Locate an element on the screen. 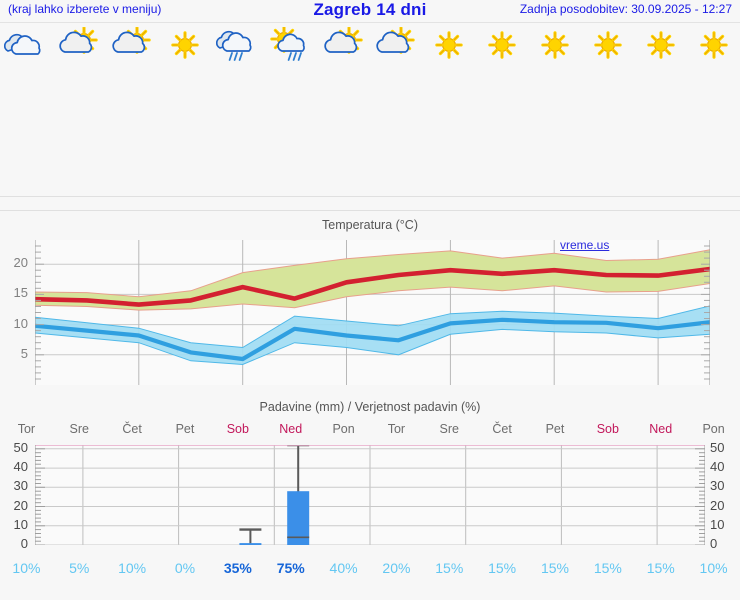 This screenshot has width=740, height=600. precipitation-y-tick-left: 20 is located at coordinates (20, 505).